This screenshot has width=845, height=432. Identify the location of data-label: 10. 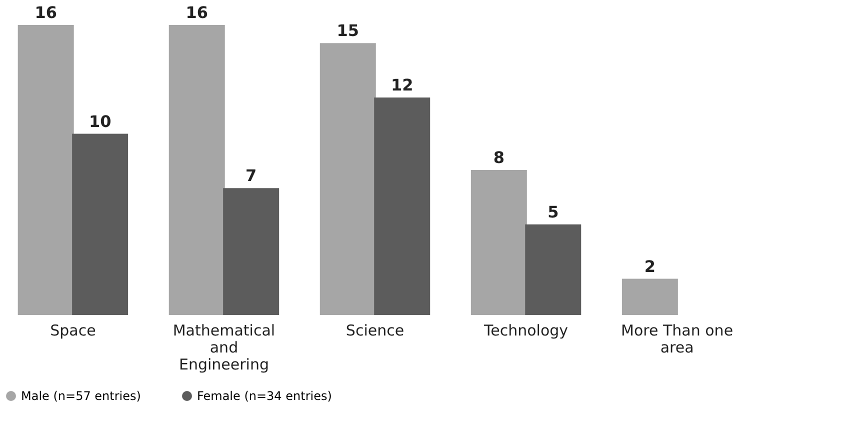
(100, 121).